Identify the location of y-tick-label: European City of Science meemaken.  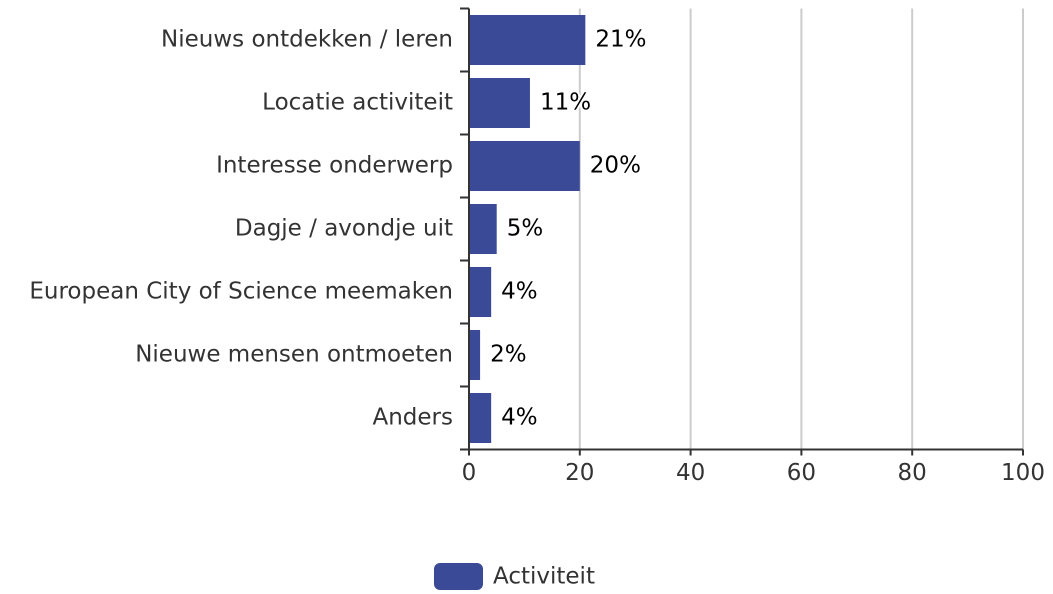
(241, 292).